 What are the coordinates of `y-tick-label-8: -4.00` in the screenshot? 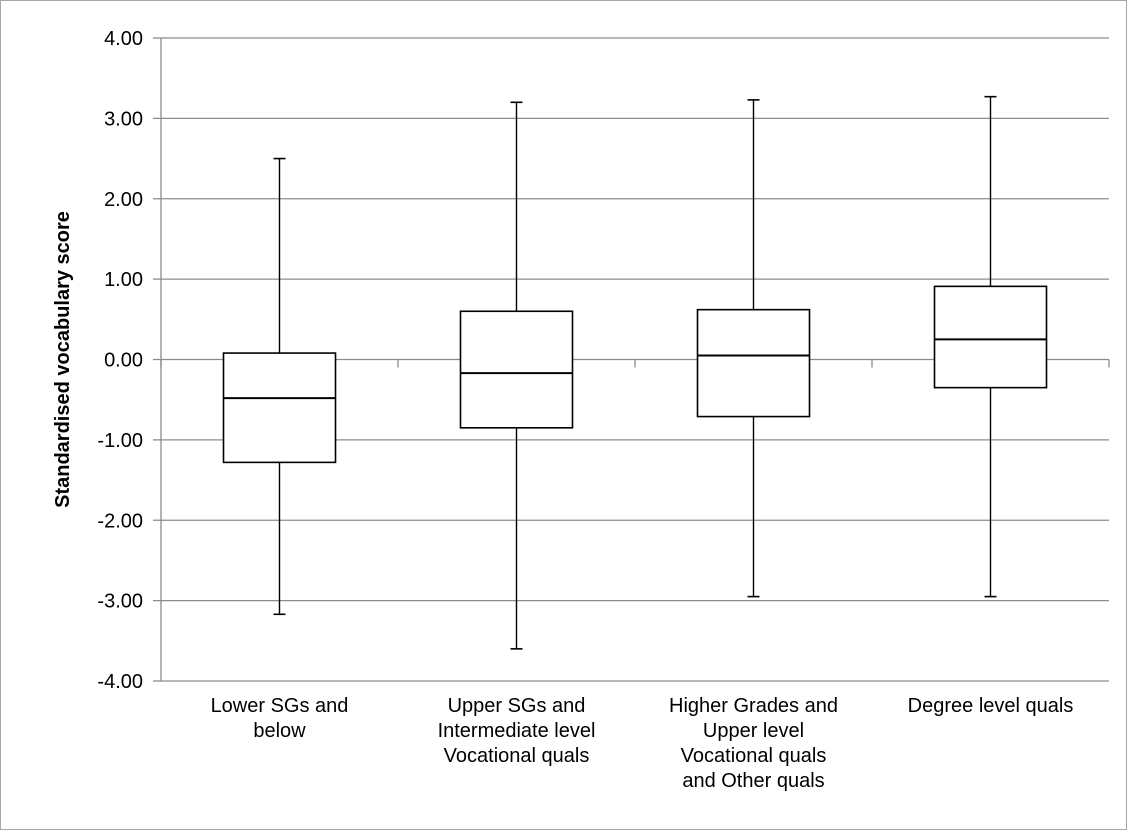 It's located at (120, 682).